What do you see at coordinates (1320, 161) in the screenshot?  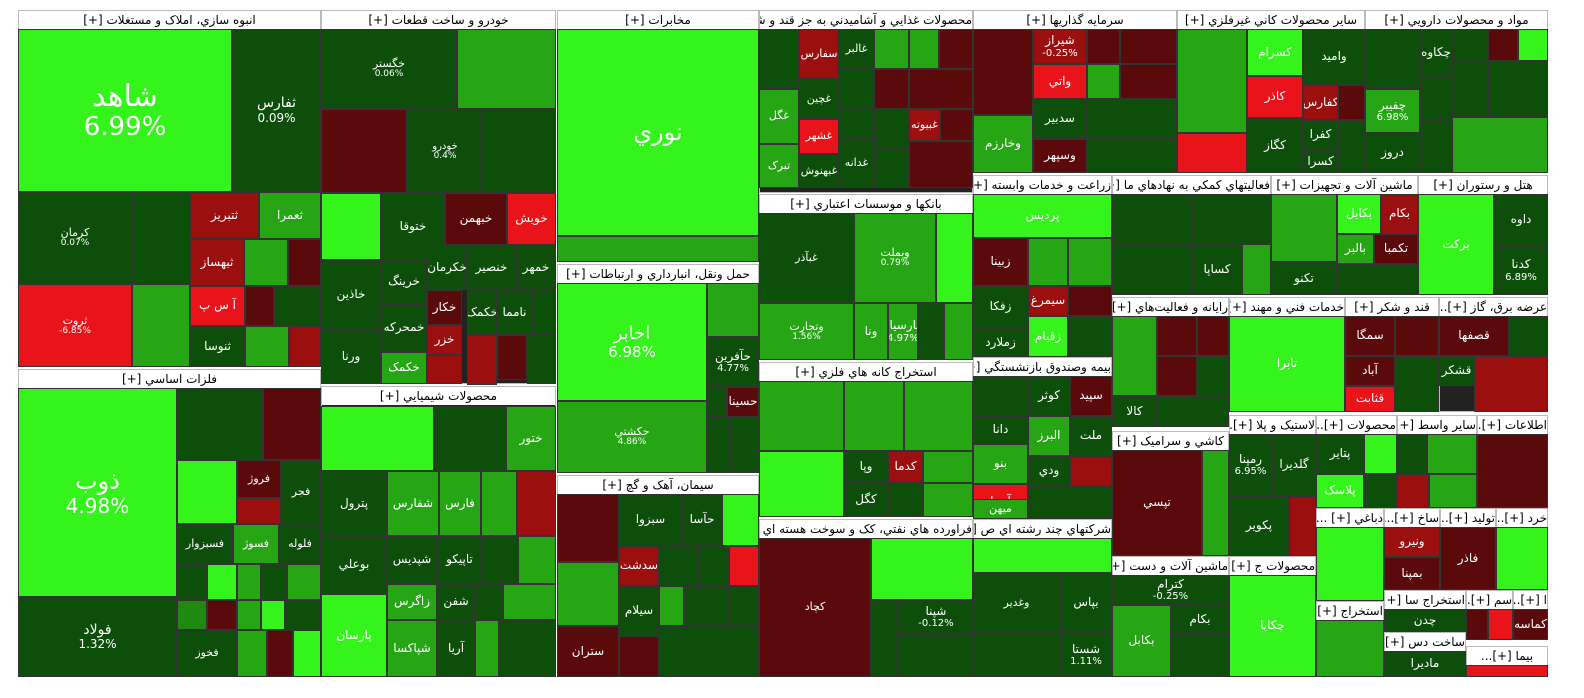 I see `stock-tile: کسرا` at bounding box center [1320, 161].